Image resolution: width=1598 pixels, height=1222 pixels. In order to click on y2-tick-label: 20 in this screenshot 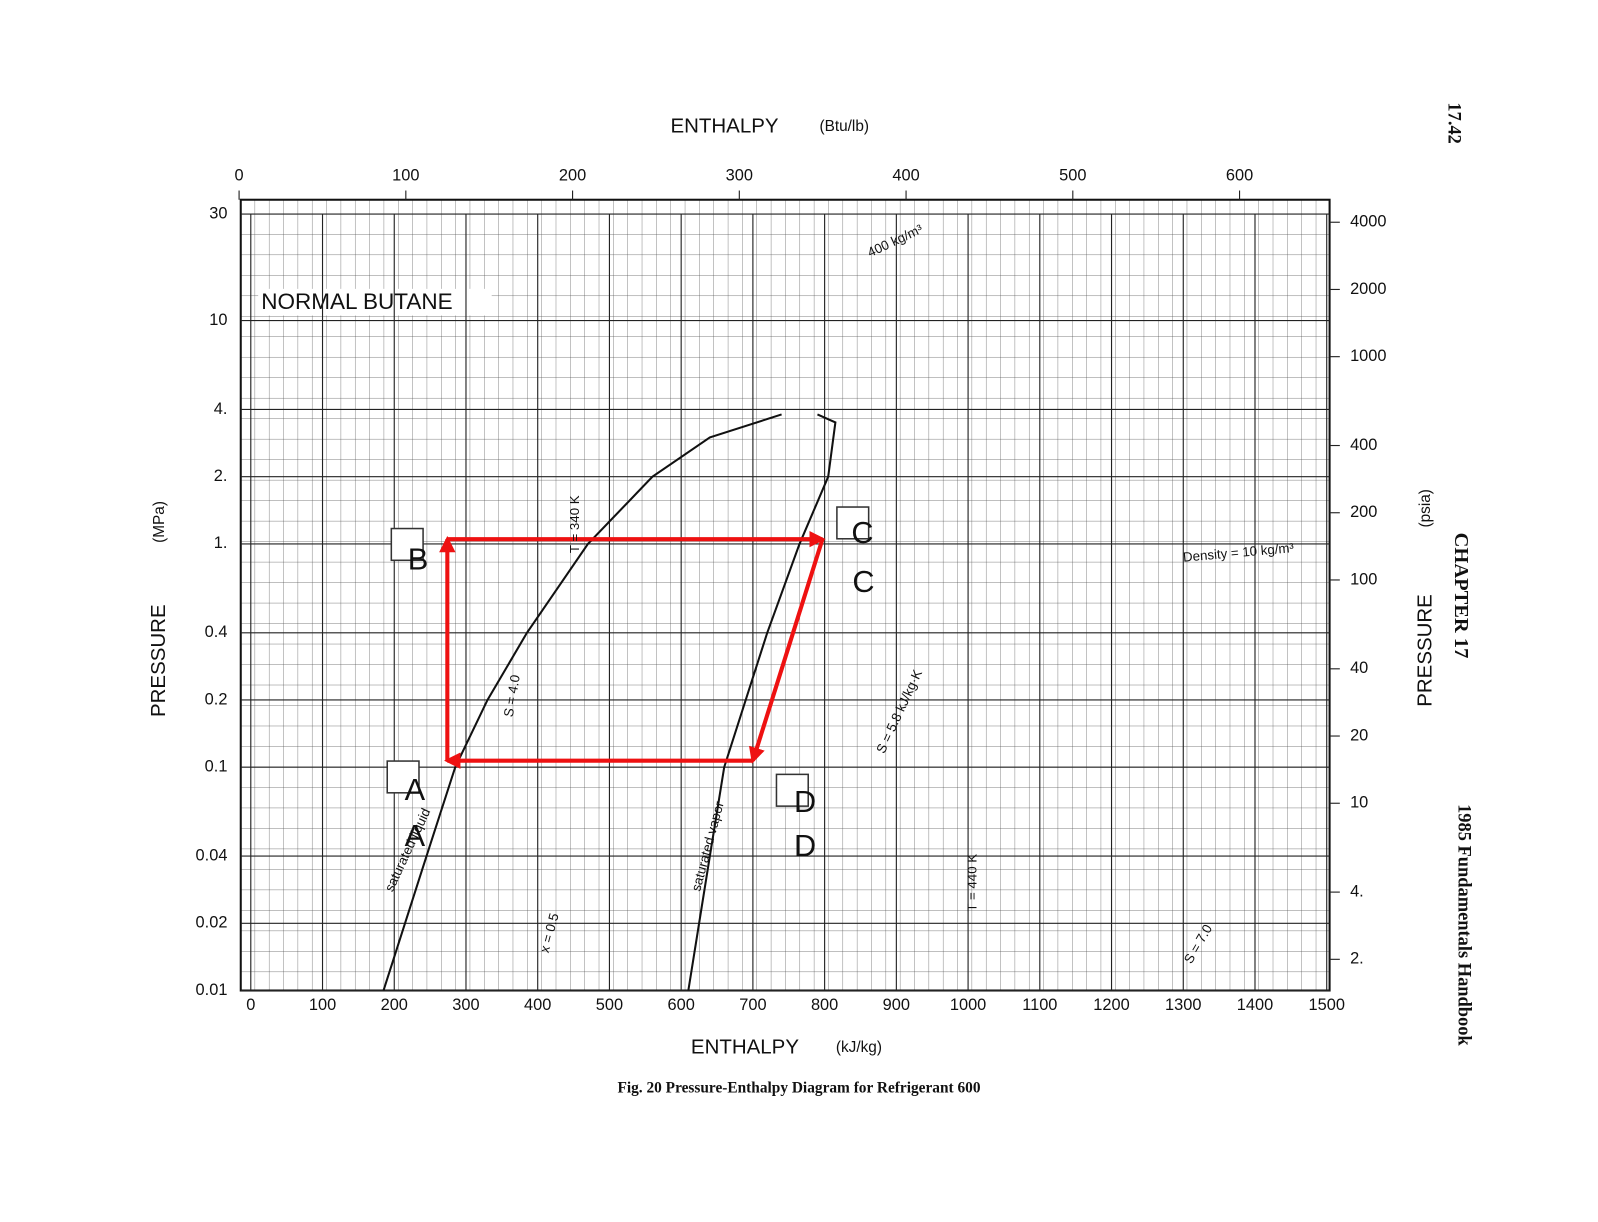, I will do `click(1359, 735)`.